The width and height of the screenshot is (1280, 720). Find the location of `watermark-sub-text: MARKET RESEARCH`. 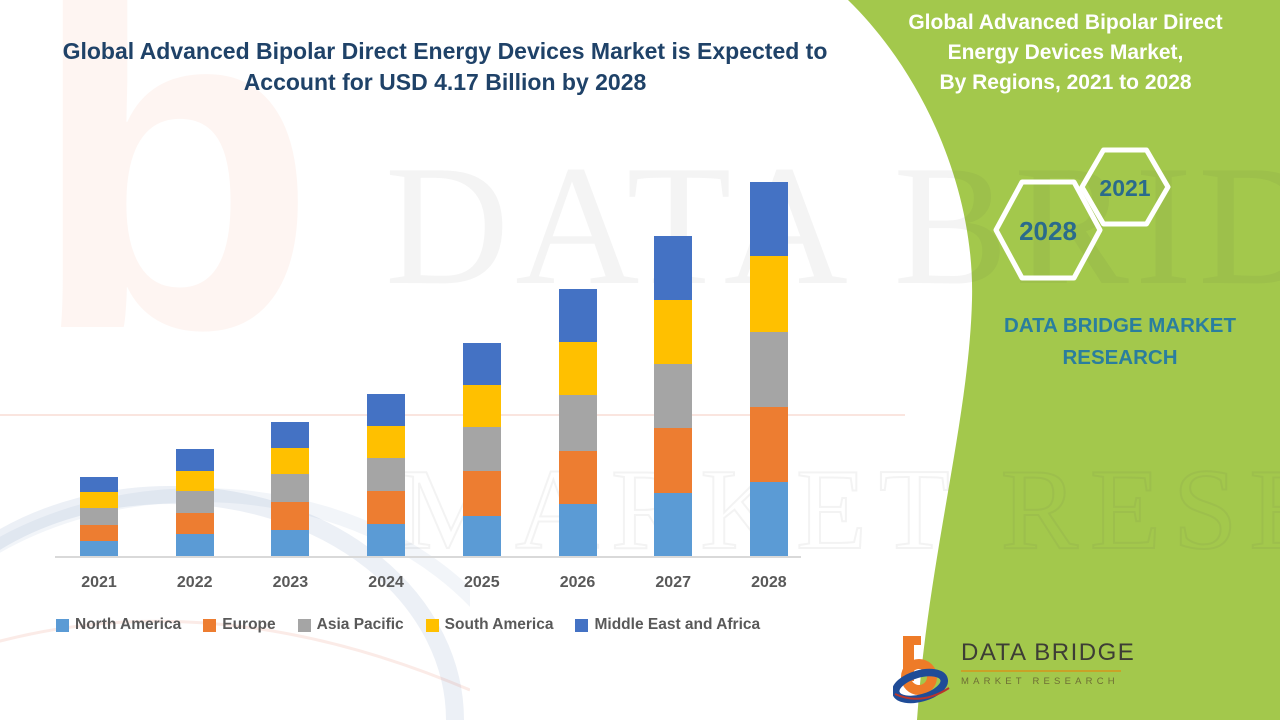

watermark-sub-text: MARKET RESEARCH is located at coordinates (839, 510).